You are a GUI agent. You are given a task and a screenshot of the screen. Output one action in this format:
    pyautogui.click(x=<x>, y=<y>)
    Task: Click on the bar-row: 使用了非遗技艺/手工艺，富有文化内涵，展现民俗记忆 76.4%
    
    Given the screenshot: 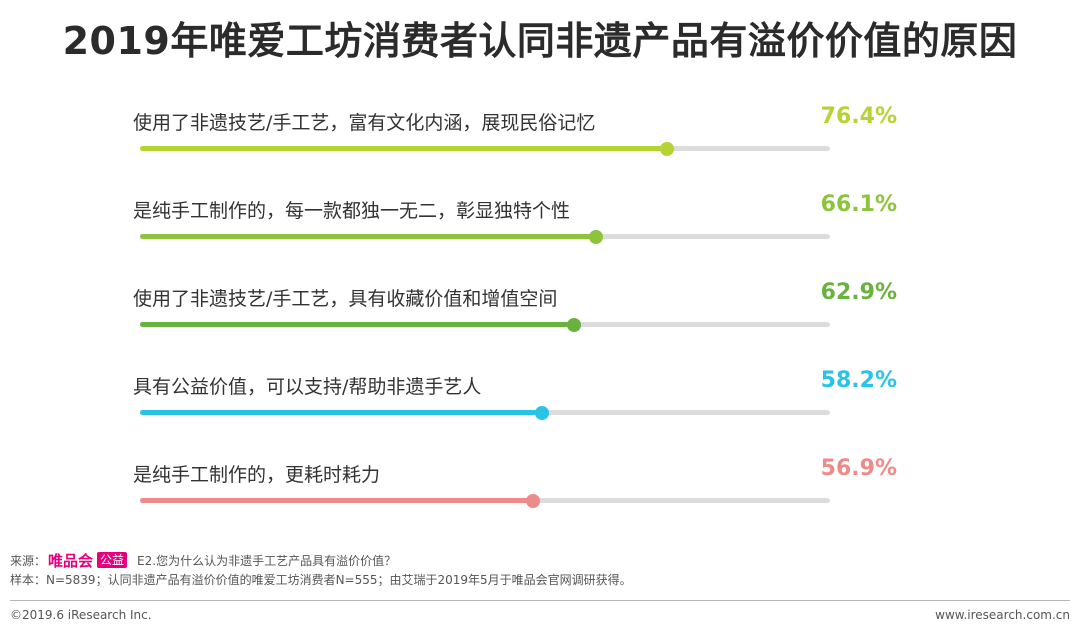 What is the action you would take?
    pyautogui.click(x=540, y=134)
    